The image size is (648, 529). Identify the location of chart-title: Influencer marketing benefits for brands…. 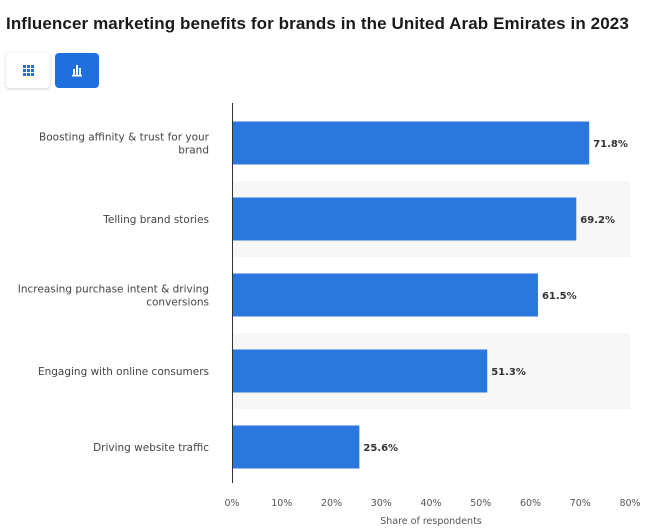
(317, 23).